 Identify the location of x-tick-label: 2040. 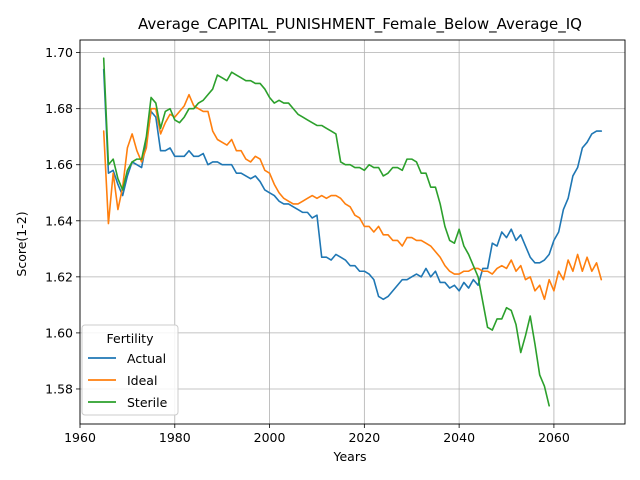
(459, 437).